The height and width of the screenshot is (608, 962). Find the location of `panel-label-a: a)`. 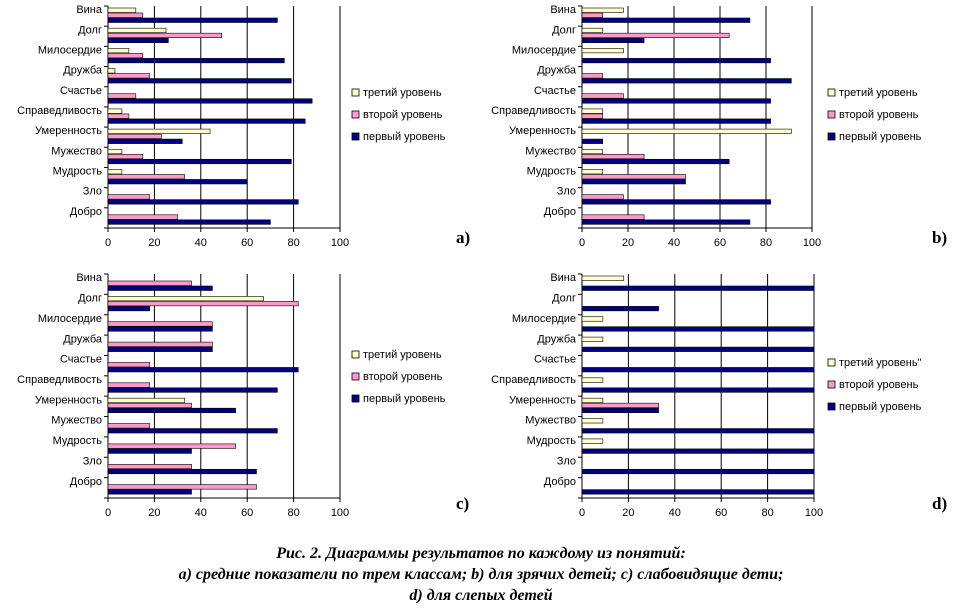

panel-label-a: a) is located at coordinates (463, 237).